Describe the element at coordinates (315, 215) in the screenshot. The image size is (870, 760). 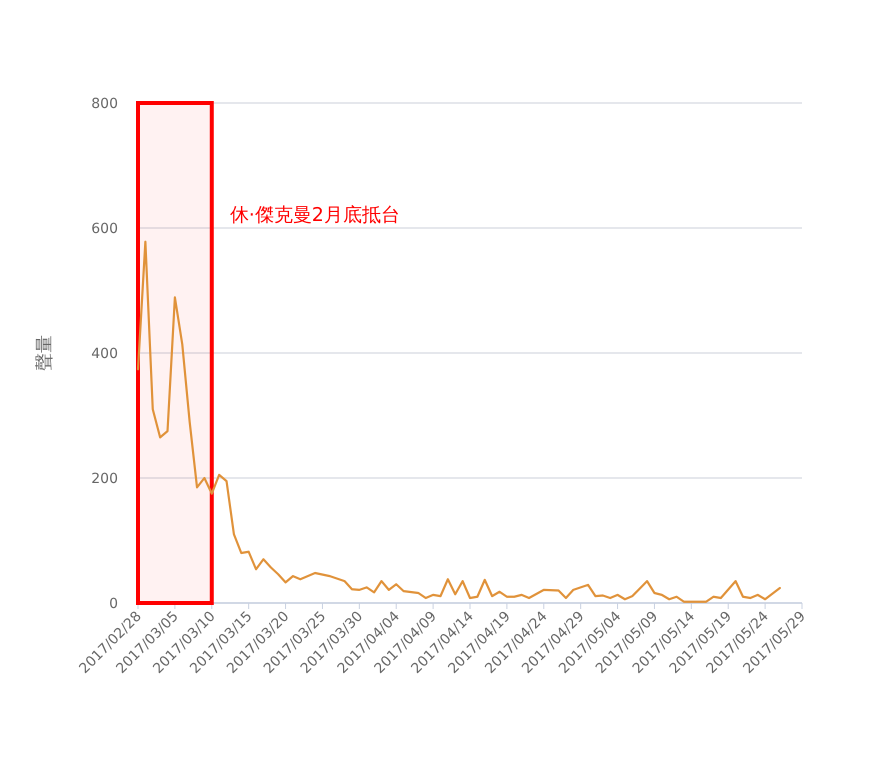
I see `band-label: 休·傑克曼2月底抵台` at that location.